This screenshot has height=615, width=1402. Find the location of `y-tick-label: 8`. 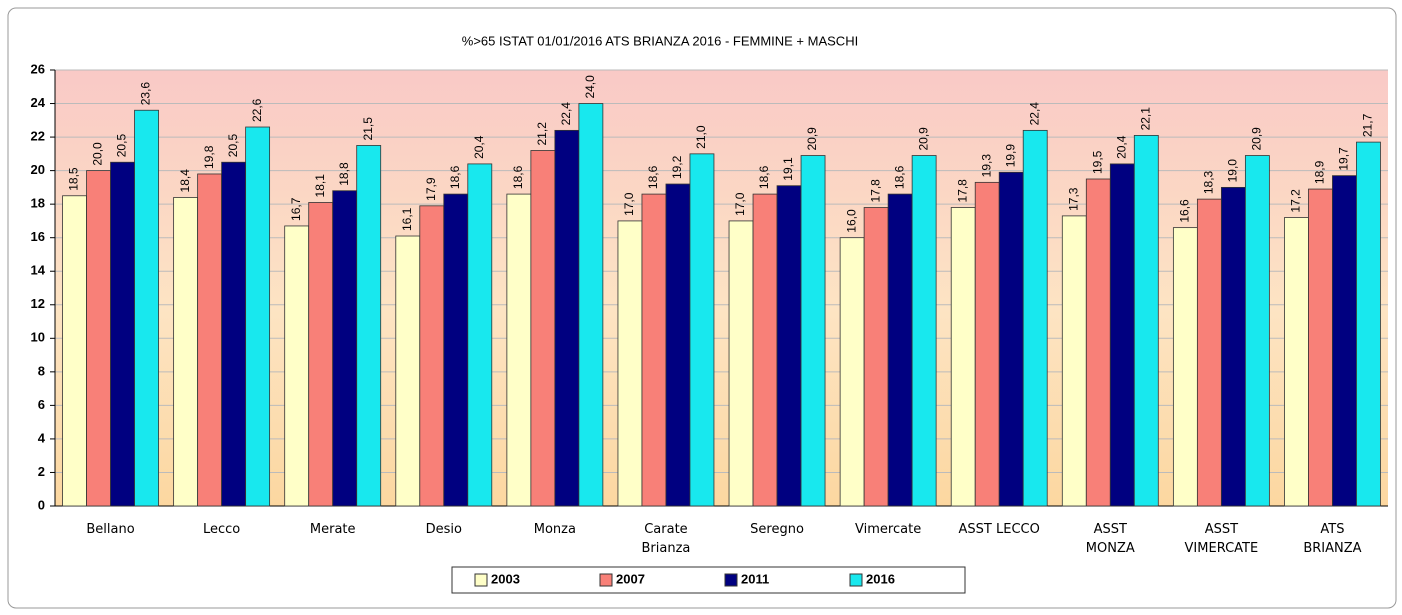

y-tick-label: 8 is located at coordinates (41, 370).